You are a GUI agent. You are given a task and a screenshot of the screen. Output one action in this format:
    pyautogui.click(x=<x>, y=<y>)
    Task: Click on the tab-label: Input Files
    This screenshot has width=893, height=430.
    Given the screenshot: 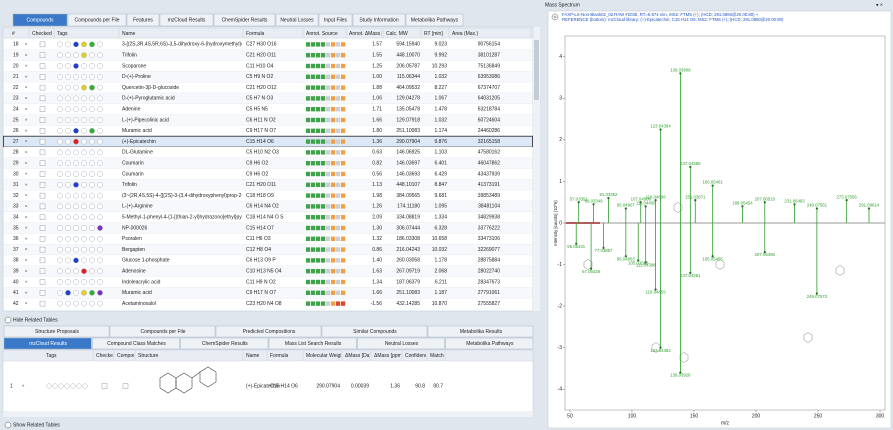 What is the action you would take?
    pyautogui.click(x=336, y=20)
    